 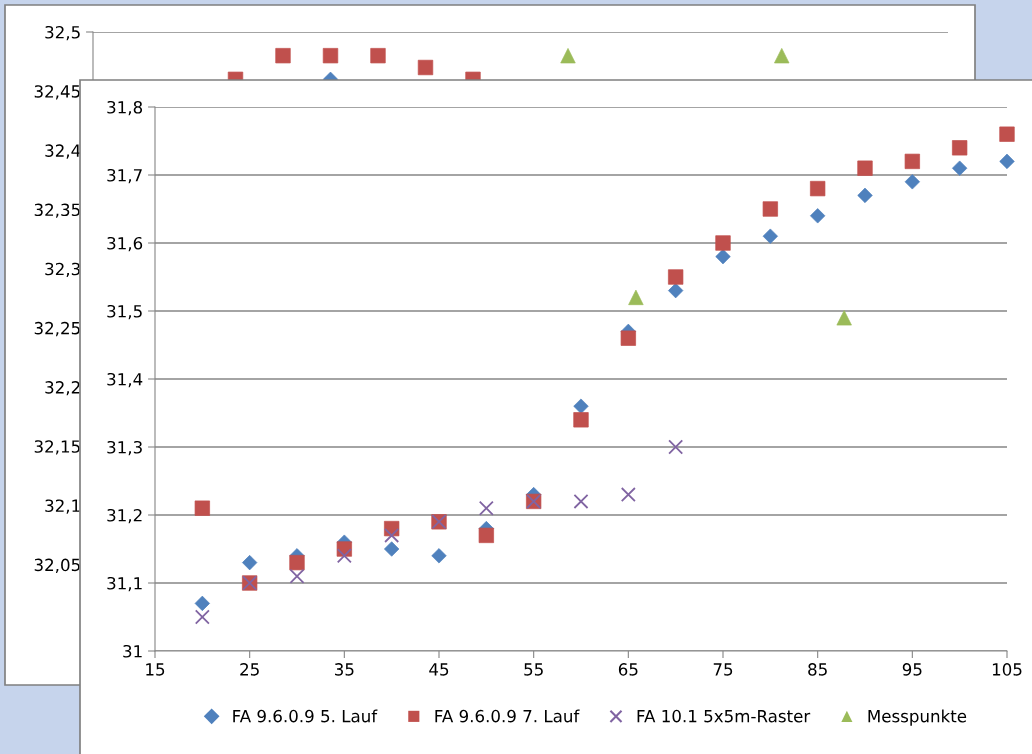 What do you see at coordinates (817, 669) in the screenshot?
I see `x-tick-label: 85` at bounding box center [817, 669].